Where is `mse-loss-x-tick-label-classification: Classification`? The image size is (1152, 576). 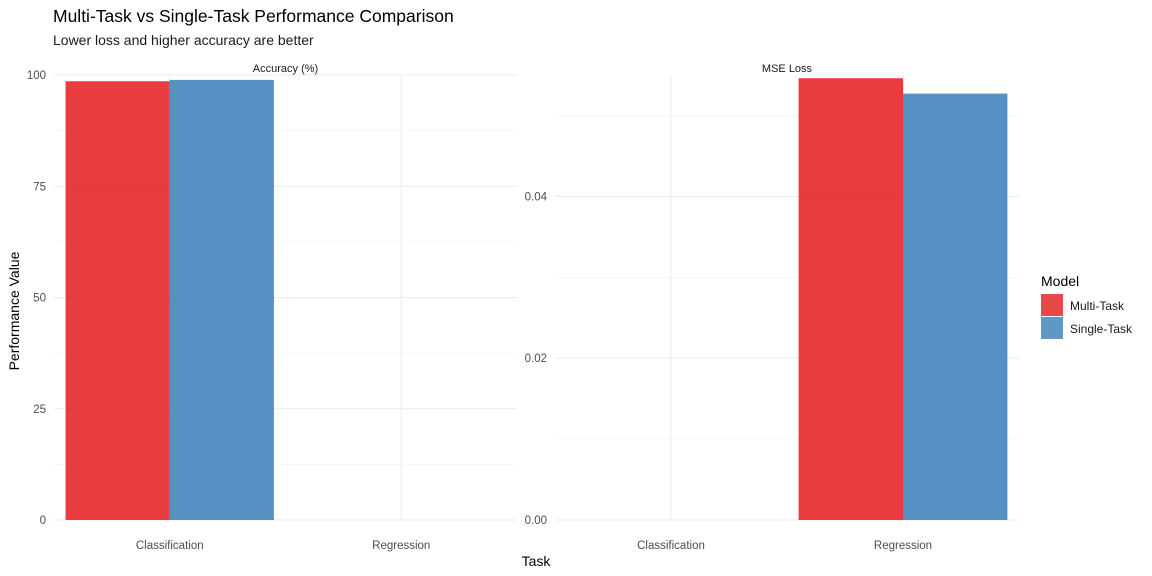 mse-loss-x-tick-label-classification: Classification is located at coordinates (671, 546).